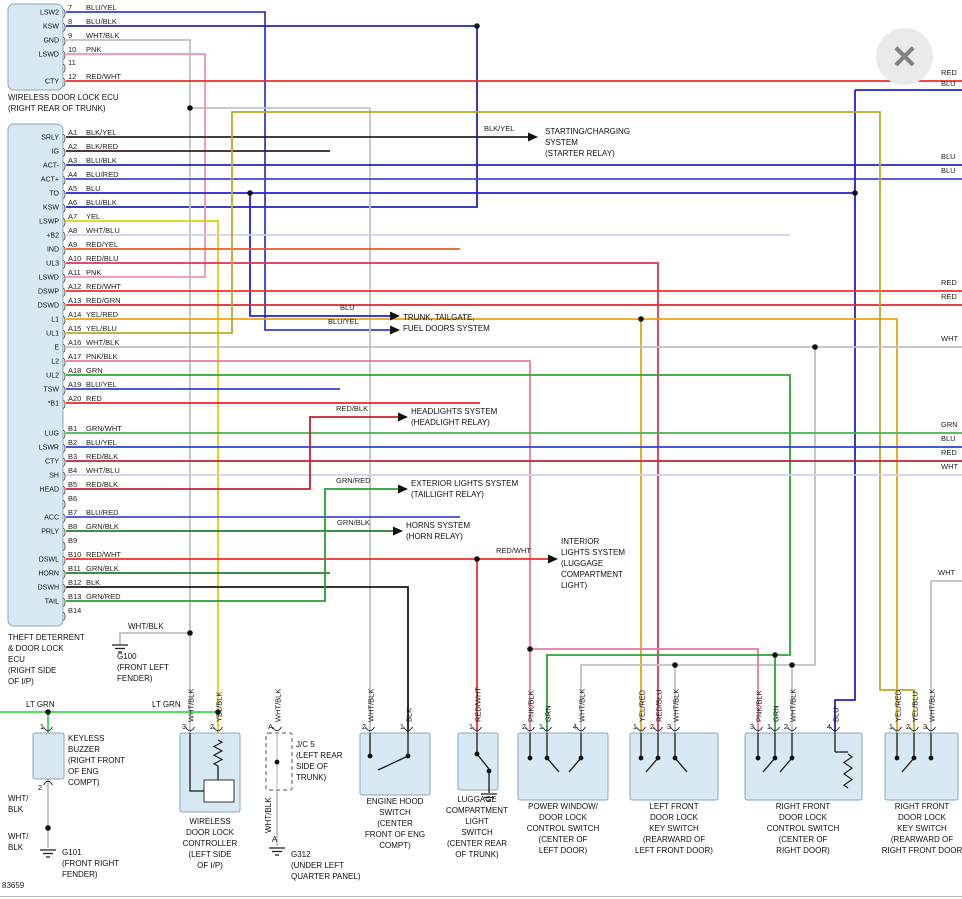 Image resolution: width=962 pixels, height=899 pixels. What do you see at coordinates (477, 821) in the screenshot?
I see `component-label: LIGHT` at bounding box center [477, 821].